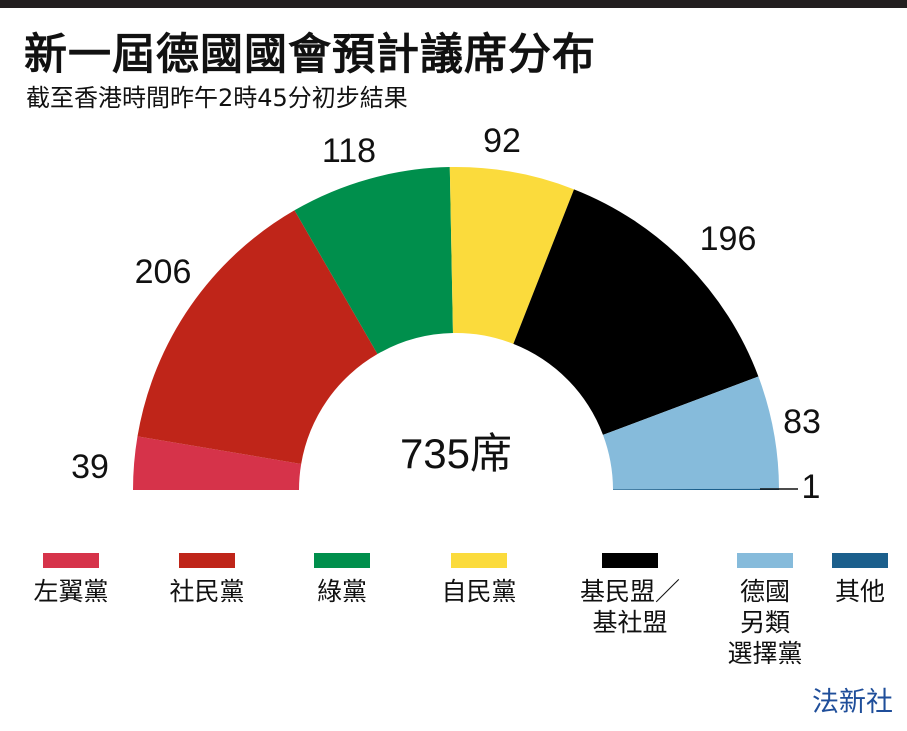  Describe the element at coordinates (71, 591) in the screenshot. I see `legend-label-left: 左翼黨` at that location.